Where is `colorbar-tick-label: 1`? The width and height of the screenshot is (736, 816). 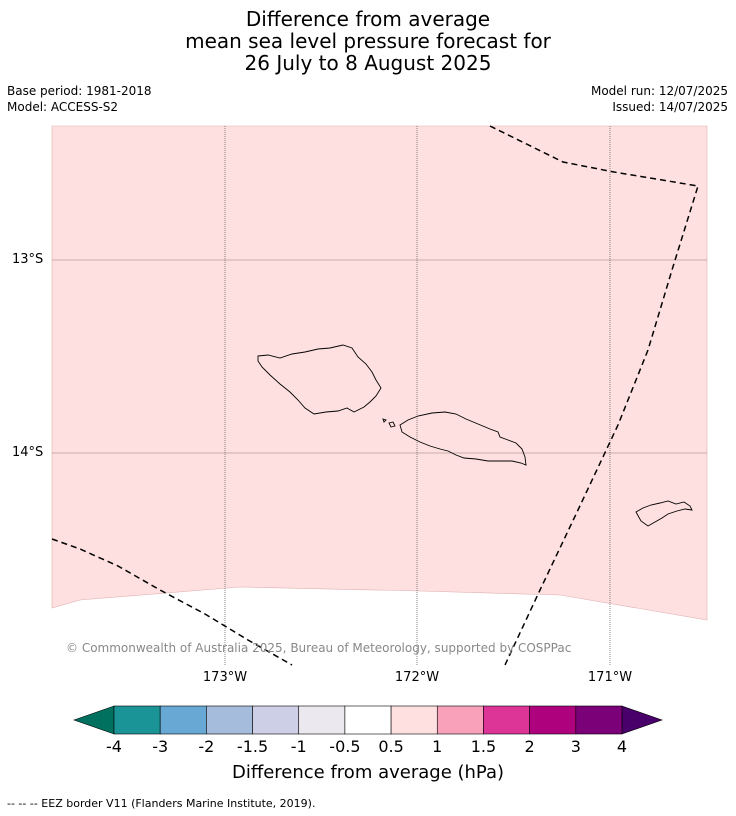
colorbar-tick-label: 1 is located at coordinates (437, 746).